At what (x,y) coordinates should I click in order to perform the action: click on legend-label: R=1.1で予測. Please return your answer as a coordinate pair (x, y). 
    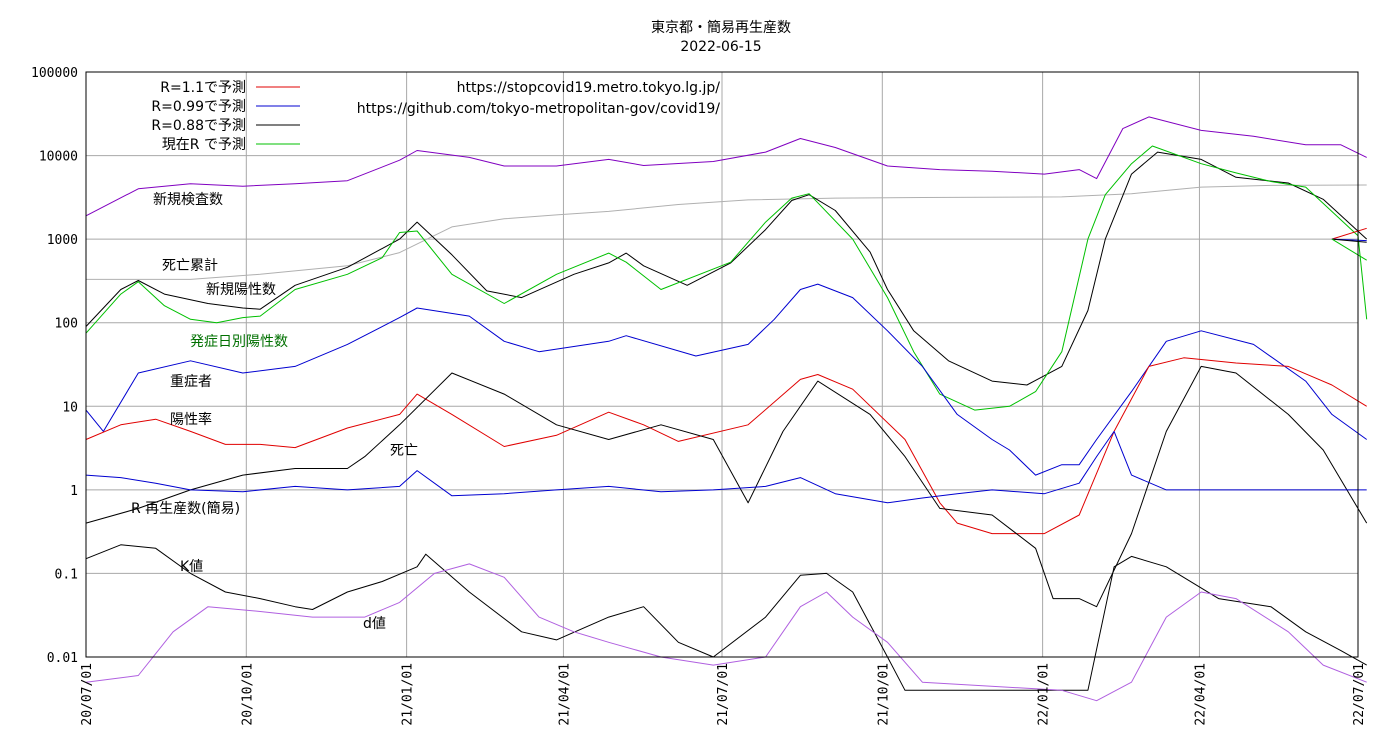
    Looking at the image, I should click on (203, 88).